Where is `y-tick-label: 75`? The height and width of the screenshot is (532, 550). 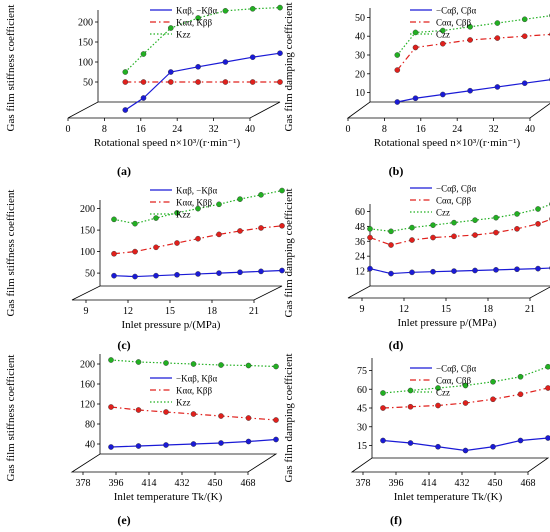
y-tick-label: 75 is located at coordinates (362, 371).